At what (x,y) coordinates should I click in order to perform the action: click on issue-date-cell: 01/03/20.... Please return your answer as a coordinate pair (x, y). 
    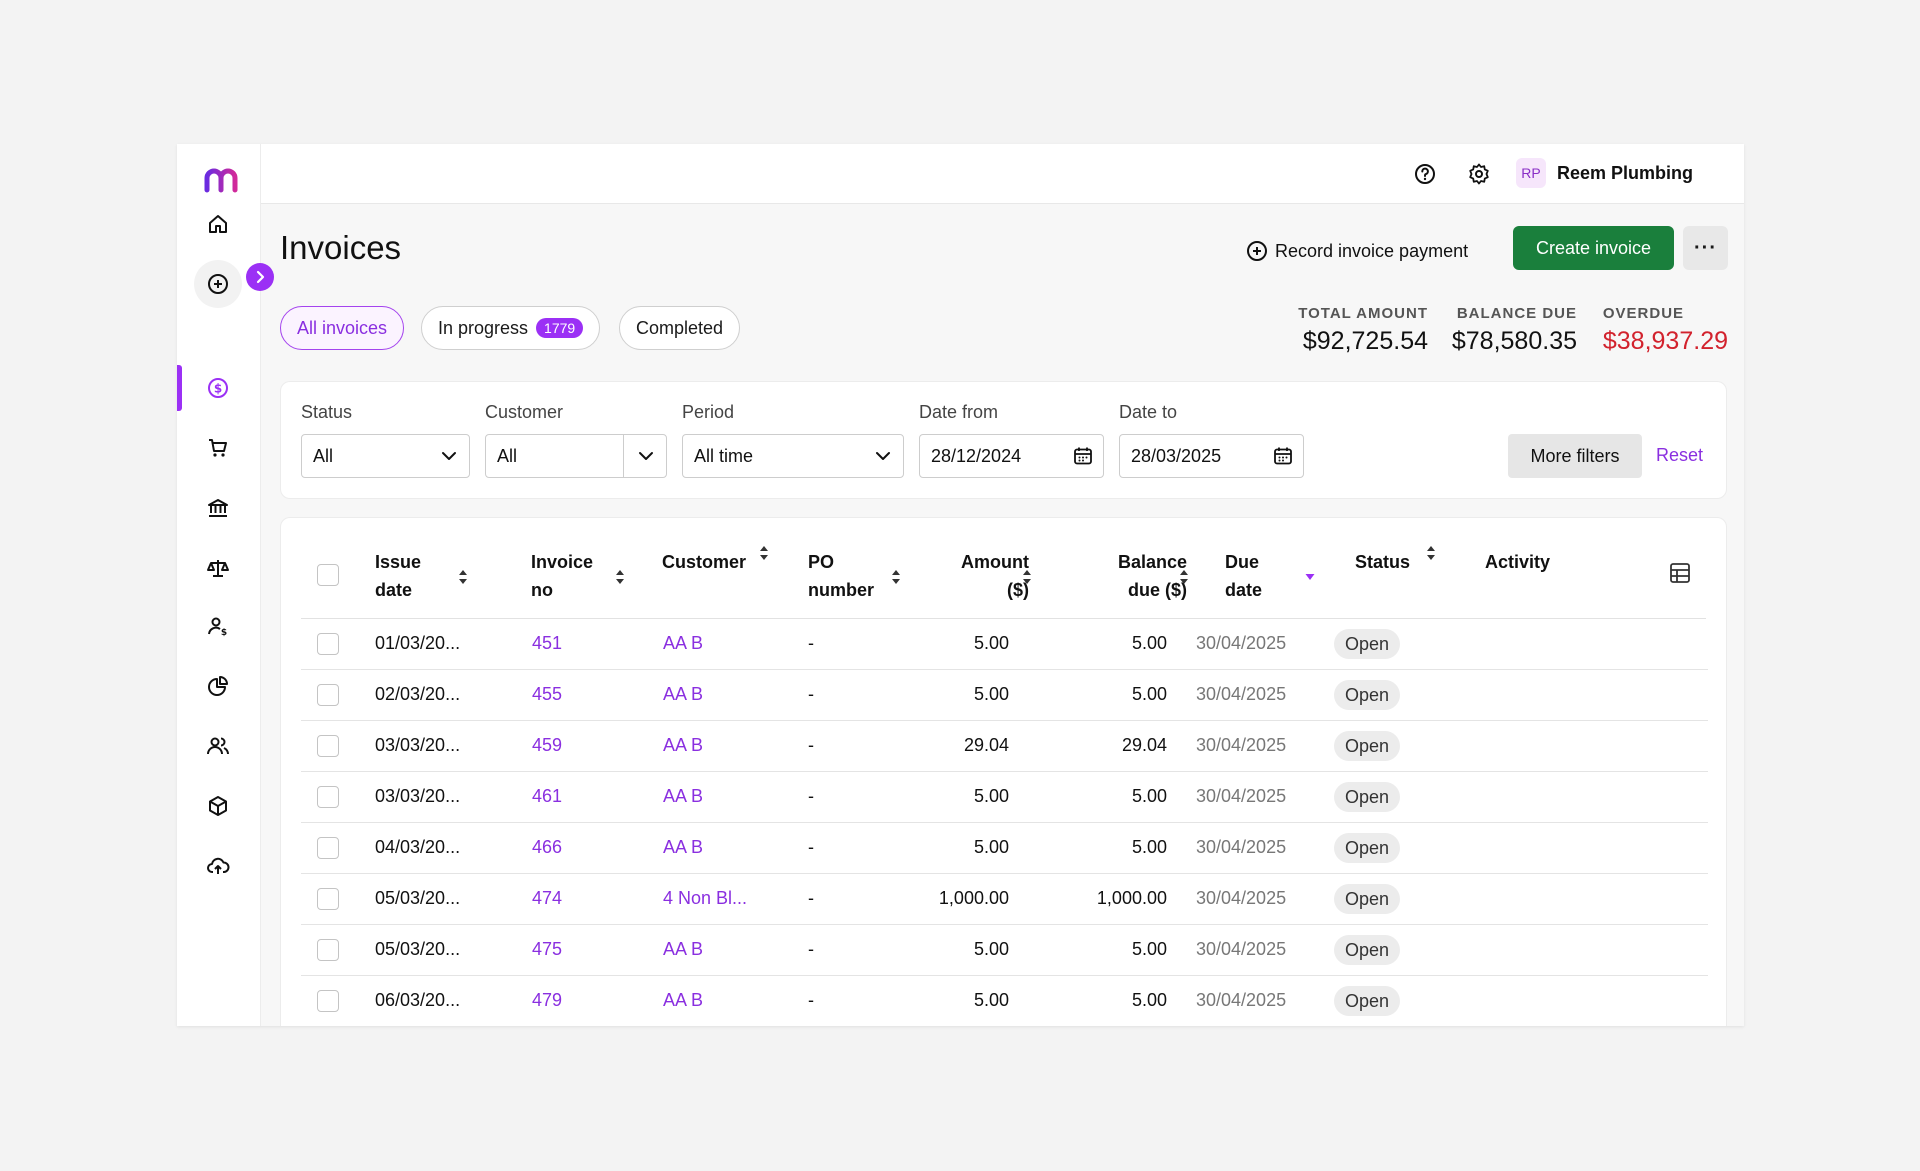
    Looking at the image, I should click on (418, 643).